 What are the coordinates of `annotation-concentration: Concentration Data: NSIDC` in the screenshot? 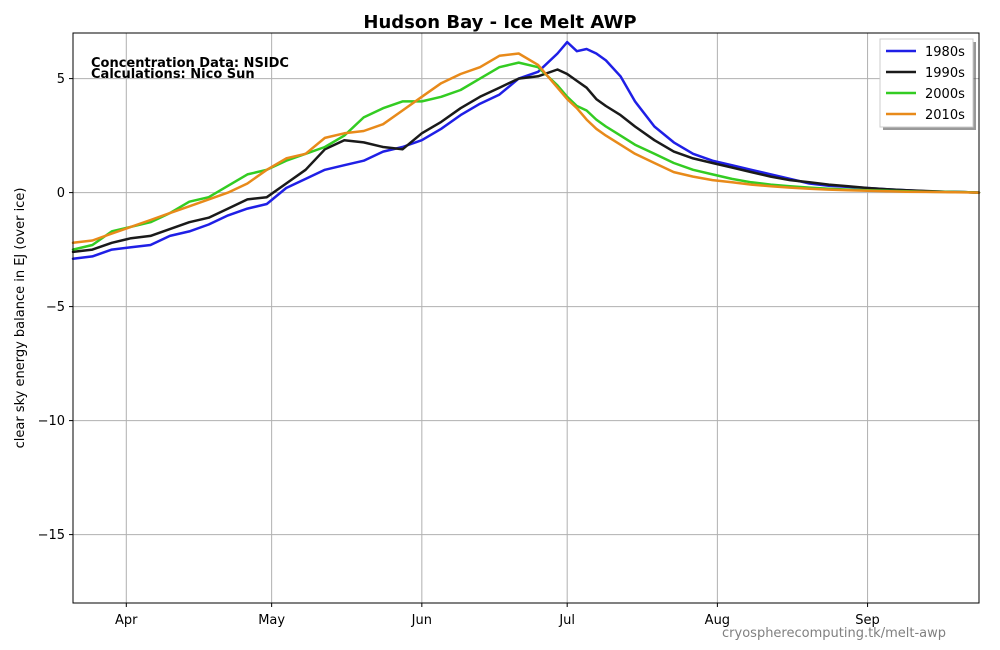 It's located at (190, 63).